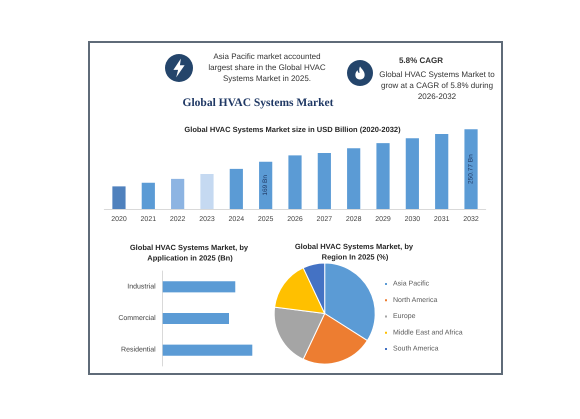 The image size is (580, 419). Describe the element at coordinates (421, 60) in the screenshot. I see `text: 5.8% CAGR` at that location.